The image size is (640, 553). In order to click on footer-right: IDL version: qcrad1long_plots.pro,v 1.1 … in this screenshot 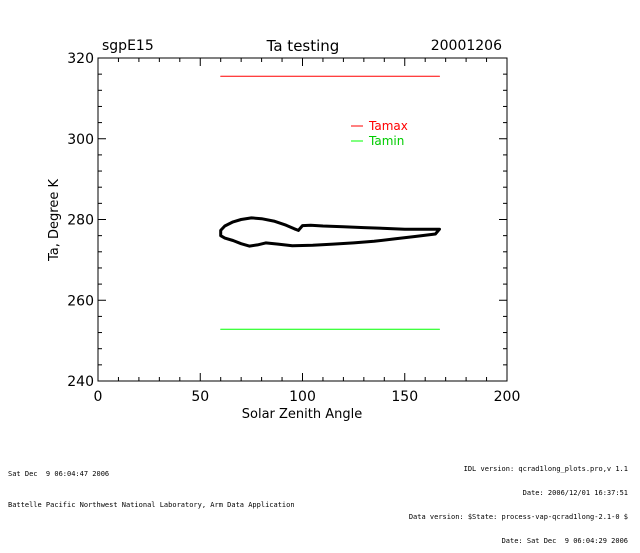, I will do `click(518, 501)`.